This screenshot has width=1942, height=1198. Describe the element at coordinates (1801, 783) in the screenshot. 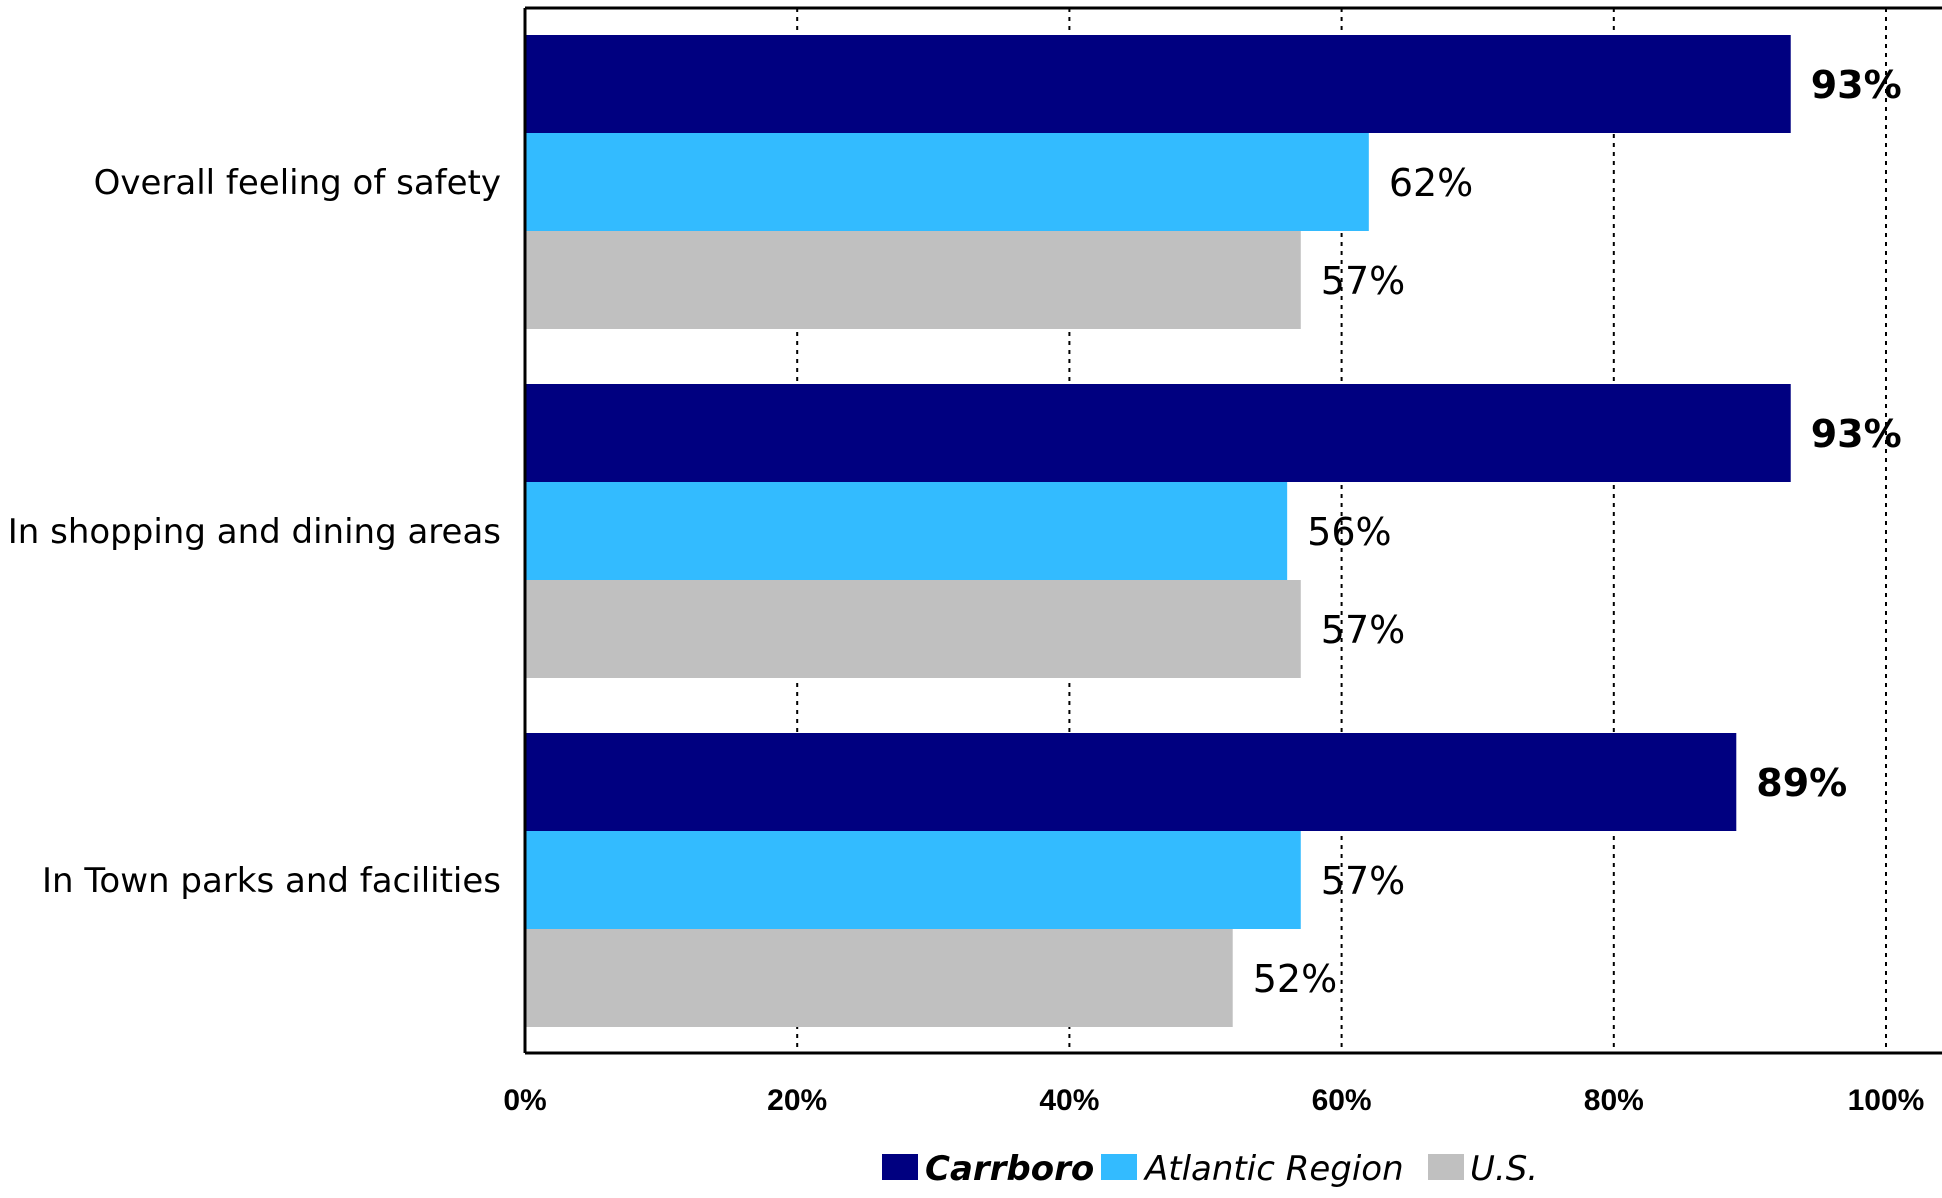

I see `data-label: 89%` at that location.